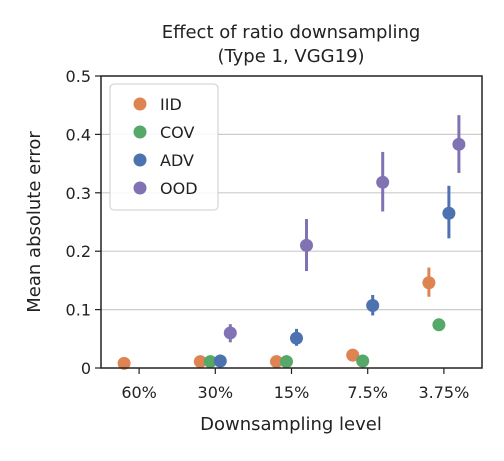 The image size is (504, 461). What do you see at coordinates (78, 193) in the screenshot?
I see `y-tick-label: 0.3` at bounding box center [78, 193].